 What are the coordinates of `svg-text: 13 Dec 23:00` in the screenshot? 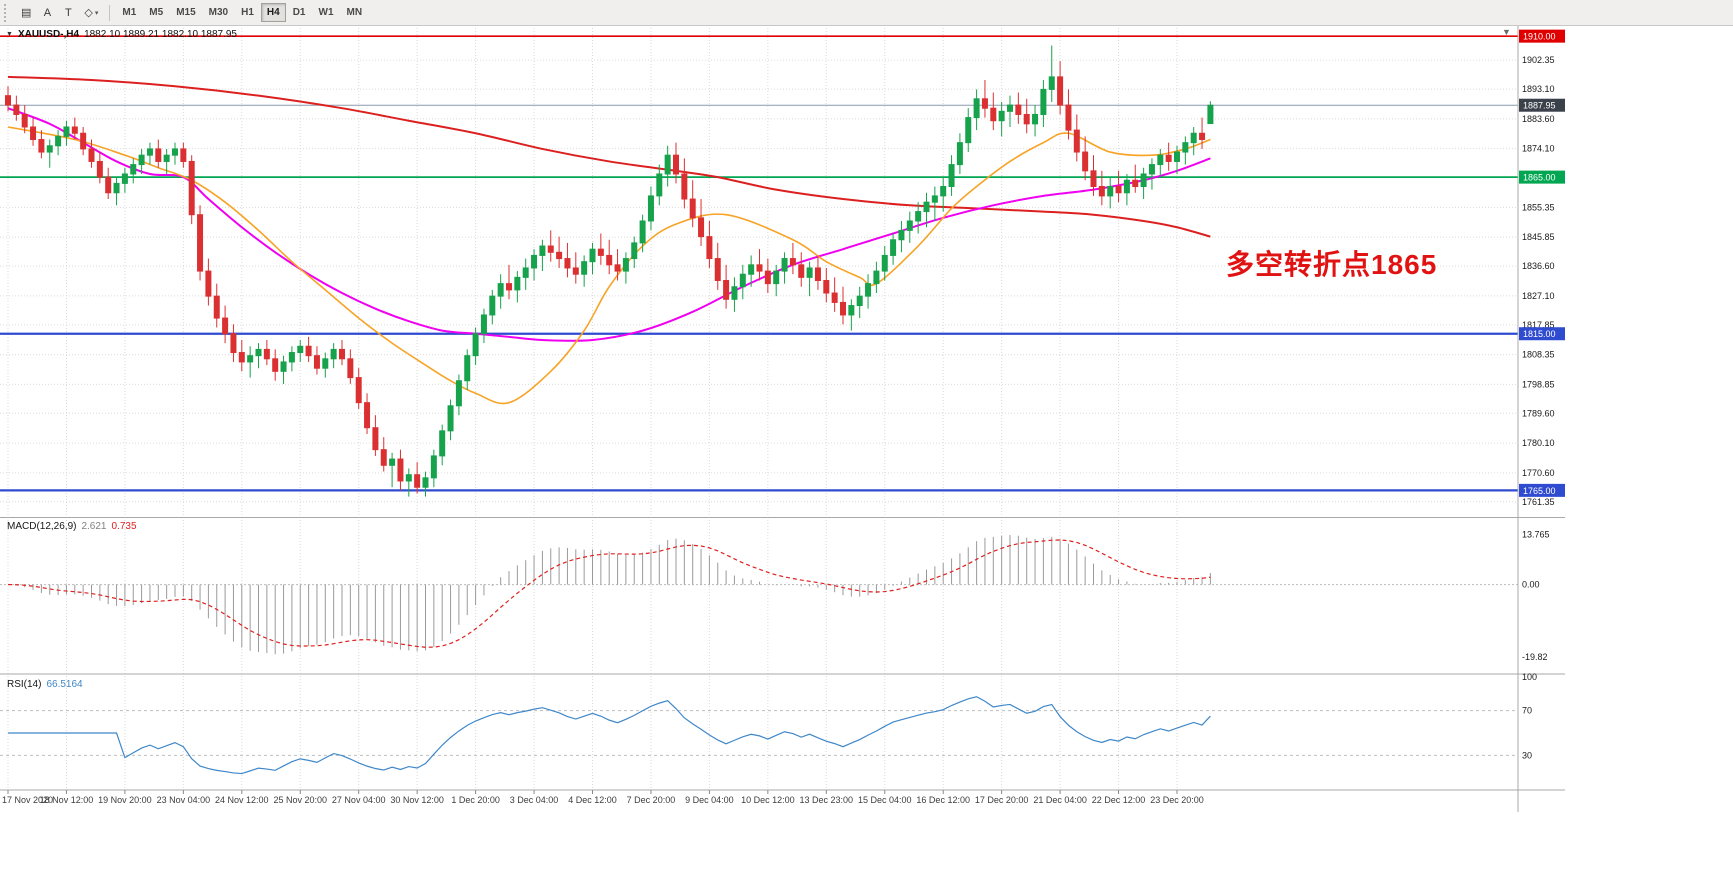 It's located at (827, 800).